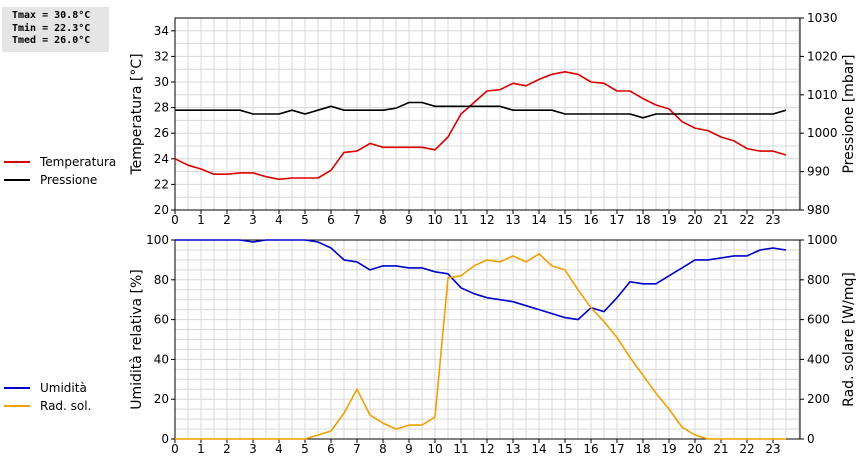  What do you see at coordinates (157, 240) in the screenshot?
I see `y-left-tick-label: 100` at bounding box center [157, 240].